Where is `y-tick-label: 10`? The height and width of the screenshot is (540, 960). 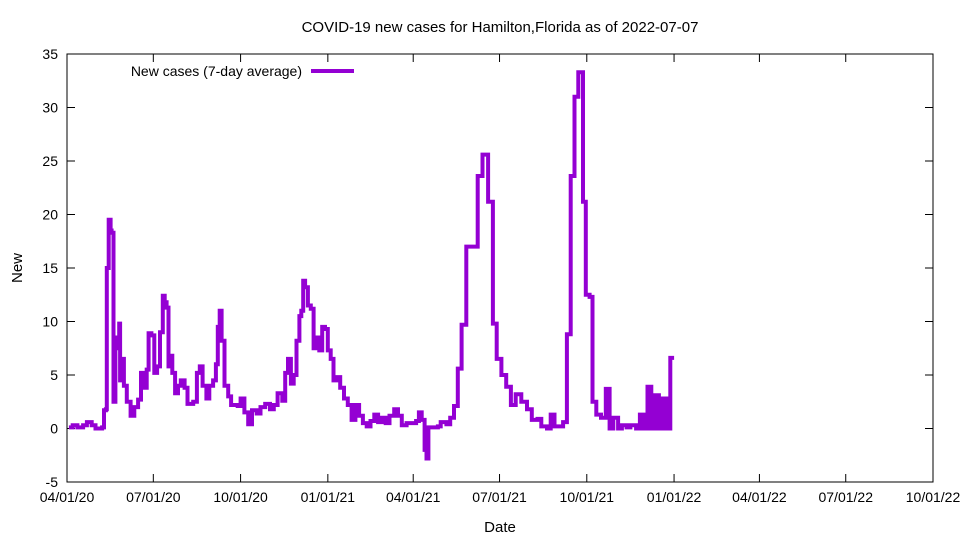
y-tick-label: 10 is located at coordinates (50, 322).